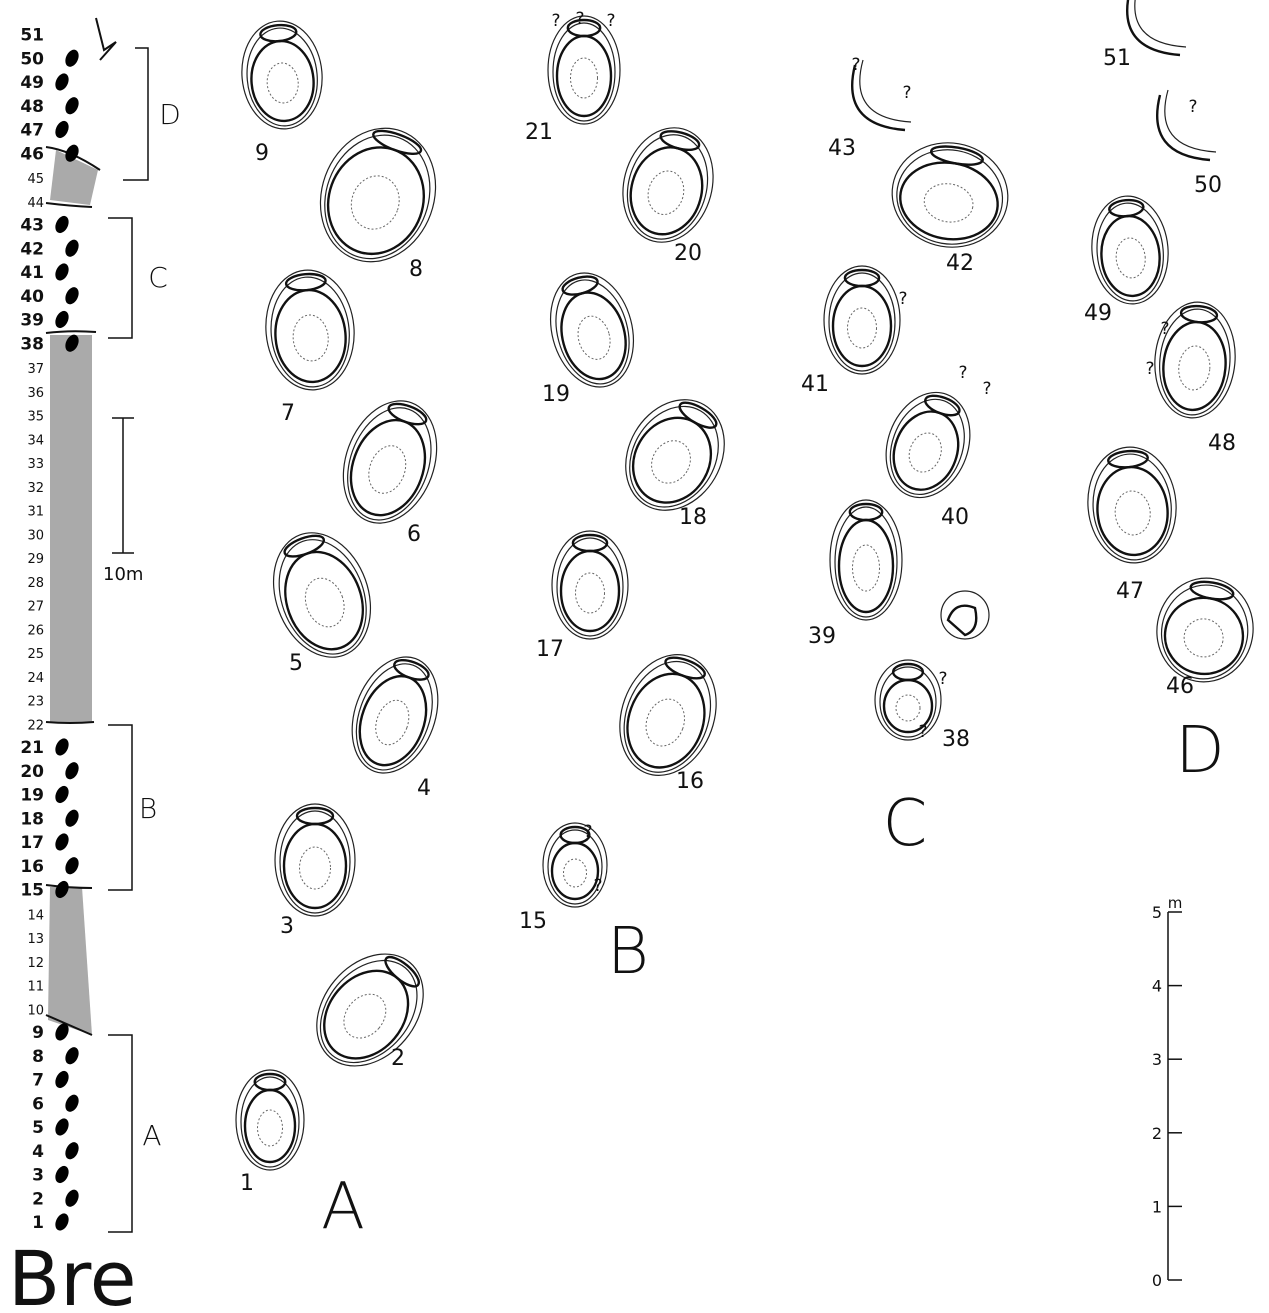 Image resolution: width=1269 pixels, height=1313 pixels. Describe the element at coordinates (1157, 1133) in the screenshot. I see `scale-tick-label: 2` at that location.